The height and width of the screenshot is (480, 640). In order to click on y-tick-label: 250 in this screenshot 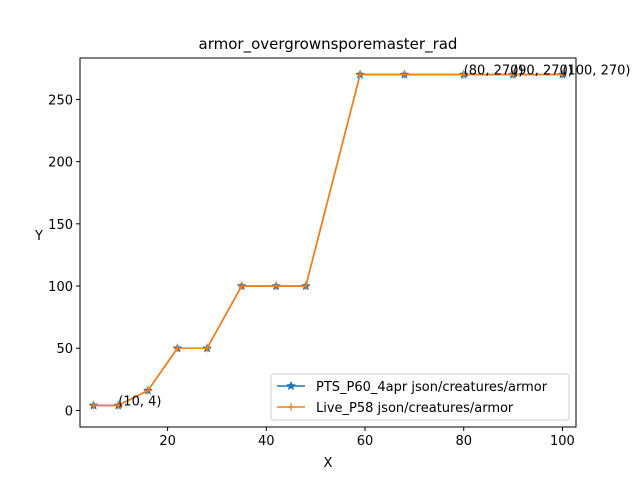, I will do `click(60, 100)`.